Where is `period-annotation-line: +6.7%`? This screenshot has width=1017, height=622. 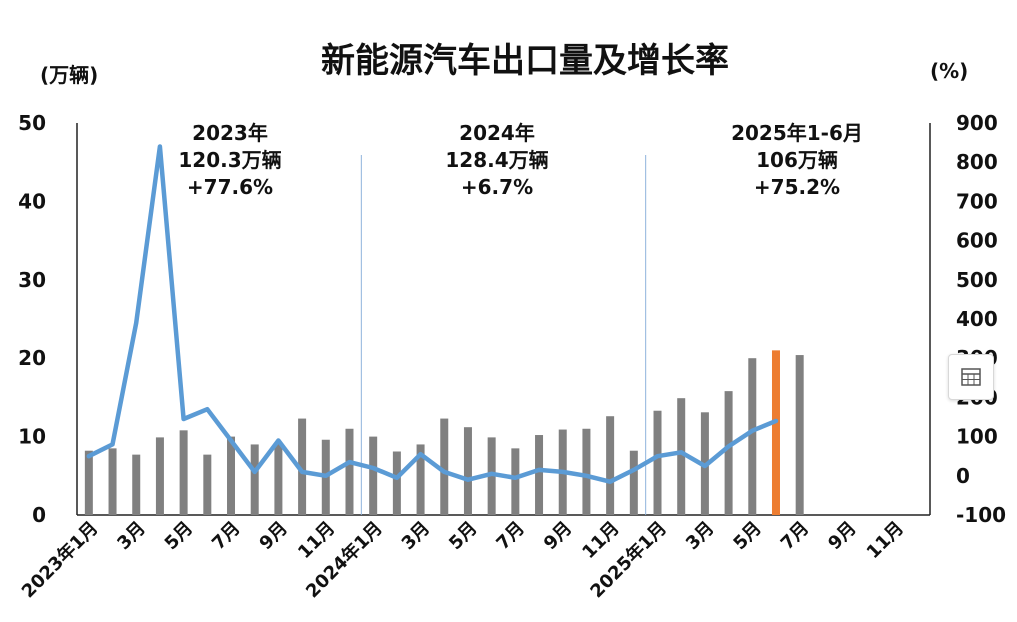 period-annotation-line: +6.7% is located at coordinates (497, 187).